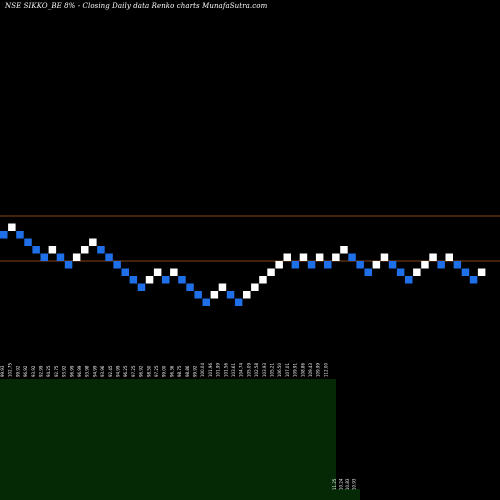 Image resolution: width=500 pixels, height=500 pixels. Describe the element at coordinates (210, 370) in the screenshot. I see `price-label: 101.96` at that location.